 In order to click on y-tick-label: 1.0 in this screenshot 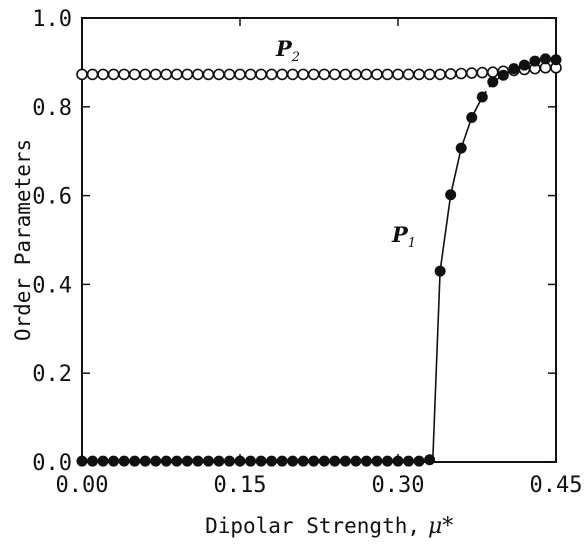, I will do `click(52, 19)`.